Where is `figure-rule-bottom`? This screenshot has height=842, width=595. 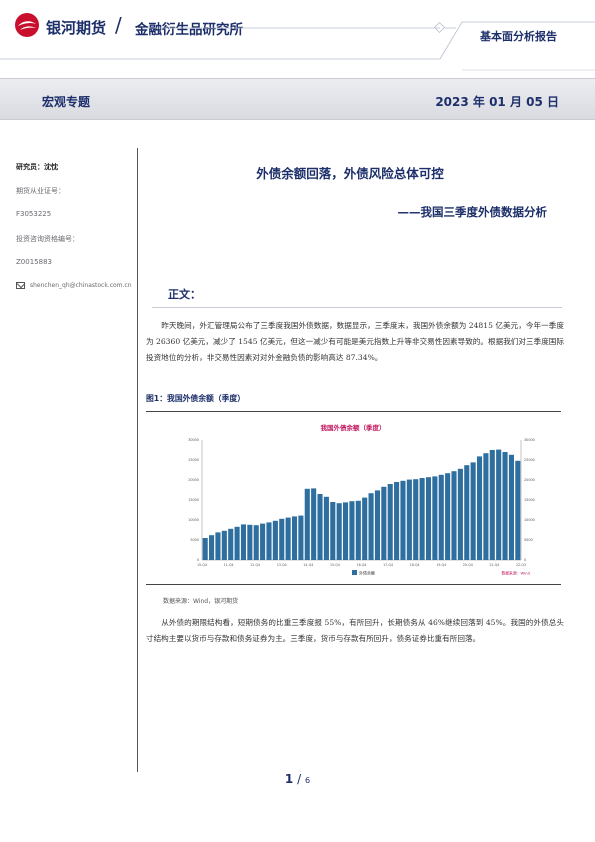 figure-rule-bottom is located at coordinates (353, 584).